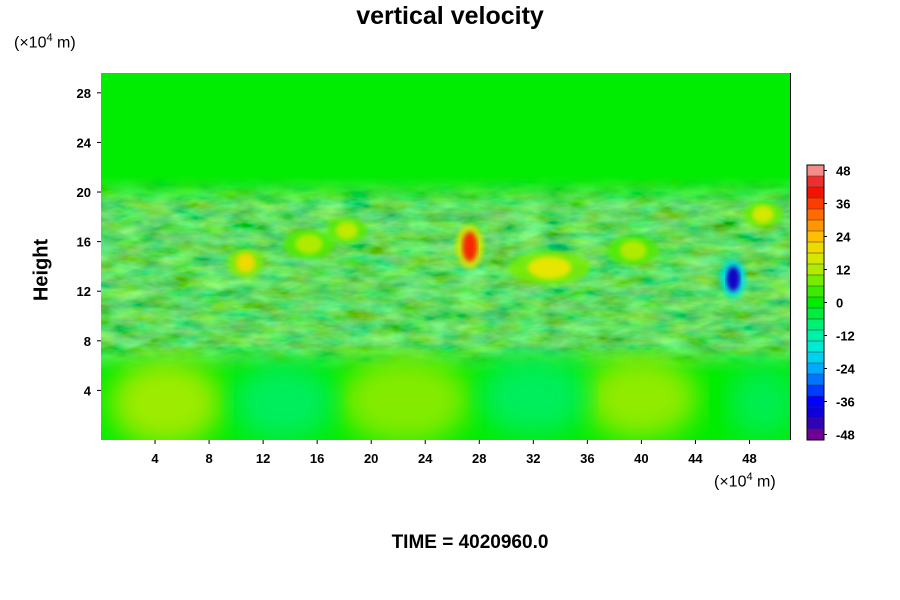  I want to click on colorbar-tick-label: -12, so click(845, 336).